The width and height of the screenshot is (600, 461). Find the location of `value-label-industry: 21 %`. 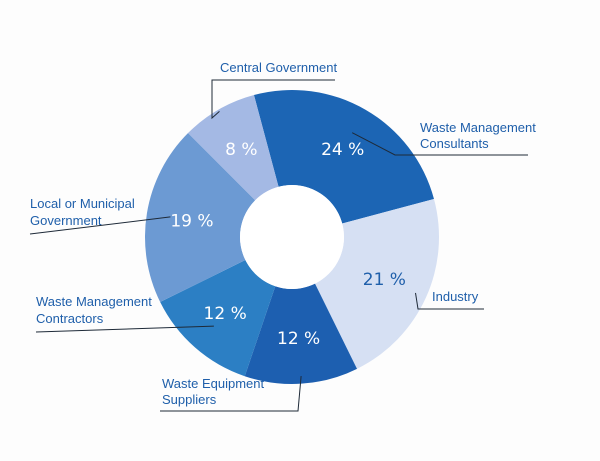

value-label-industry: 21 % is located at coordinates (384, 280).